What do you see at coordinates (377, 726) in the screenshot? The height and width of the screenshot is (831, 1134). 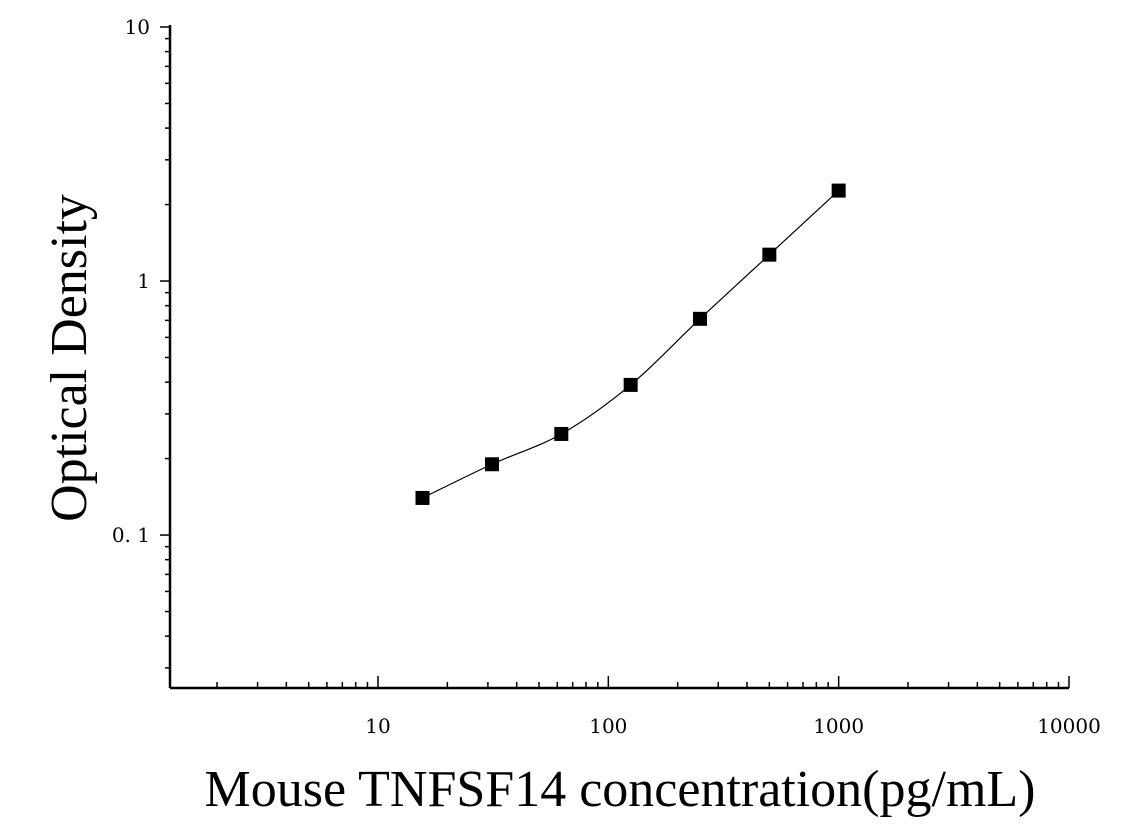 I see `x-tick-label: 10` at bounding box center [377, 726].